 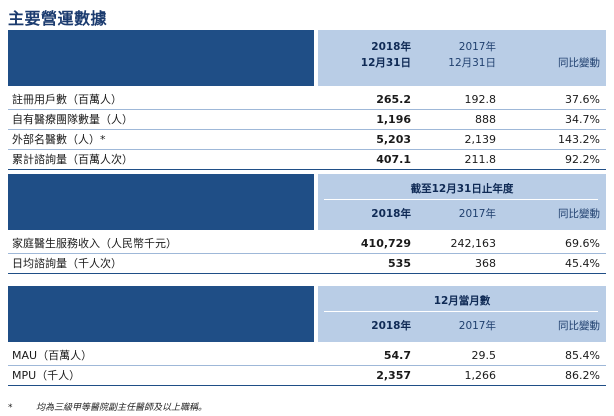 I want to click on header-group-month: 12月當月數, so click(x=462, y=301).